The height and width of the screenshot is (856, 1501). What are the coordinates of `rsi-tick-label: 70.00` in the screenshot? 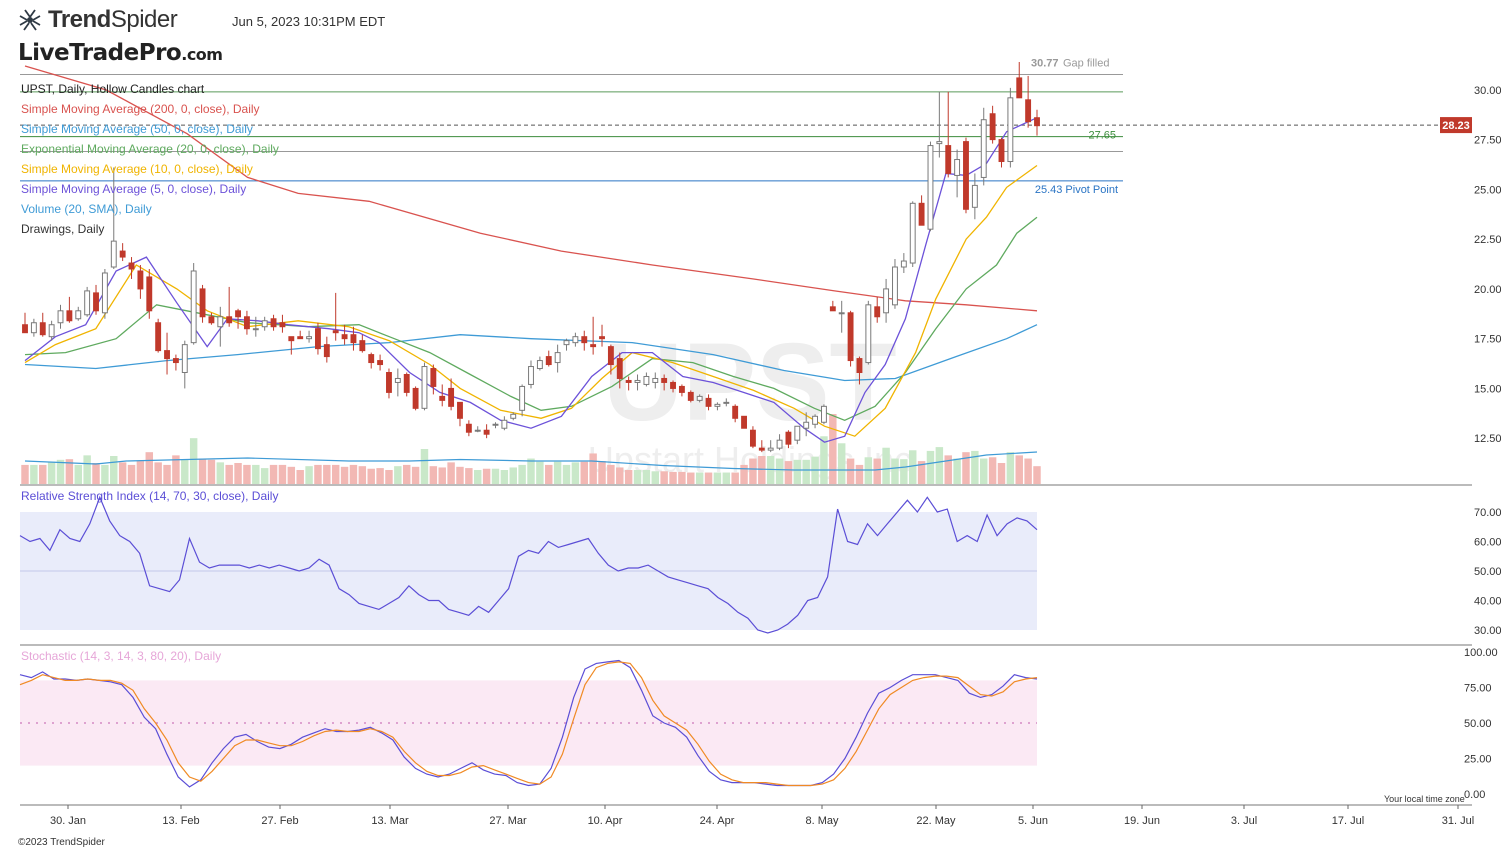 It's located at (1487, 513).